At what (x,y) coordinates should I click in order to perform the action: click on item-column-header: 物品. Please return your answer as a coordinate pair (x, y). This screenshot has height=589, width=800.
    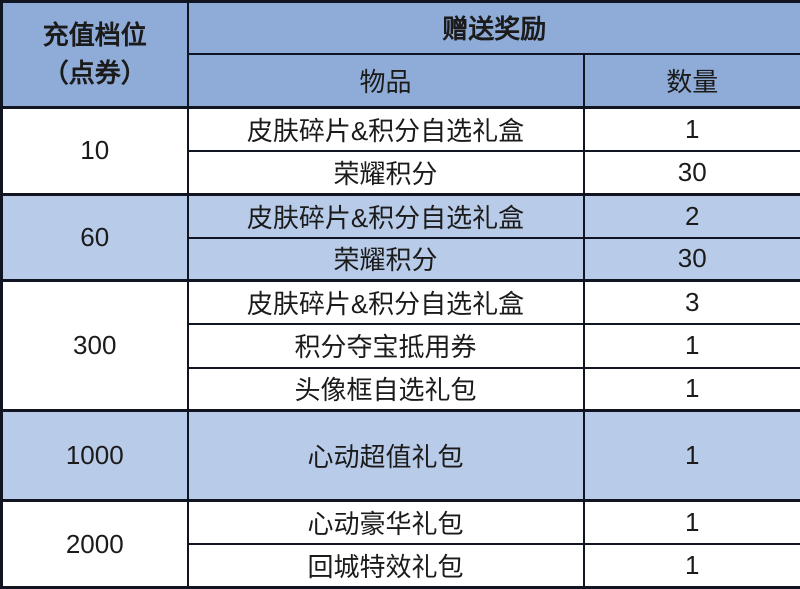
    Looking at the image, I should click on (385, 80).